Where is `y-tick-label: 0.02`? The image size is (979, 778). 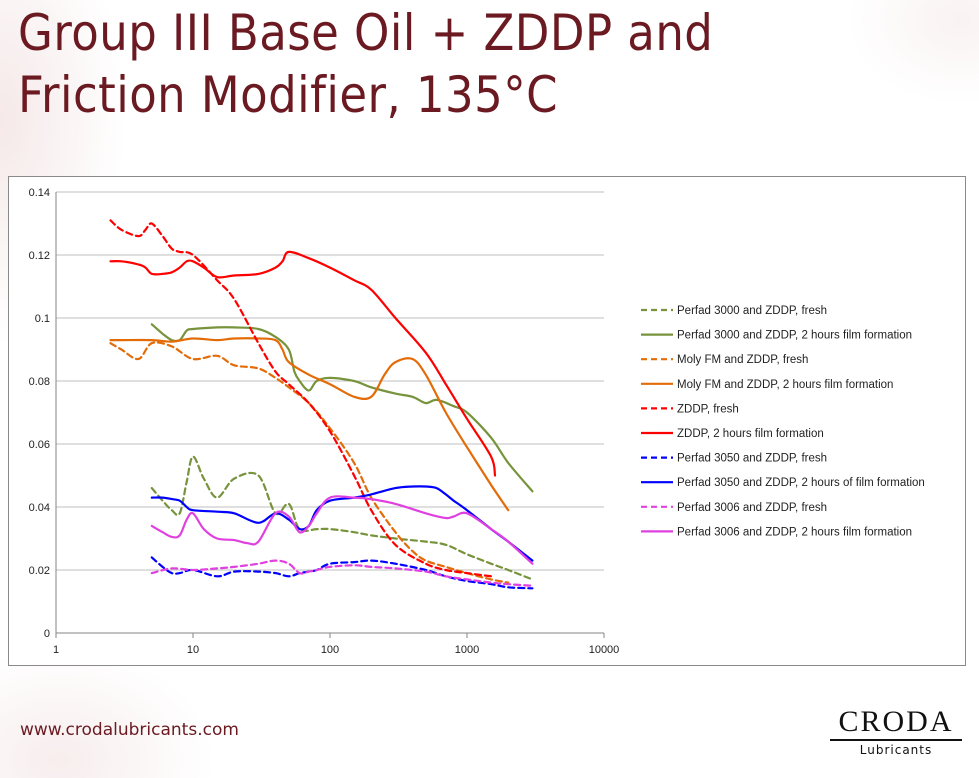
y-tick-label: 0.02 is located at coordinates (39, 571).